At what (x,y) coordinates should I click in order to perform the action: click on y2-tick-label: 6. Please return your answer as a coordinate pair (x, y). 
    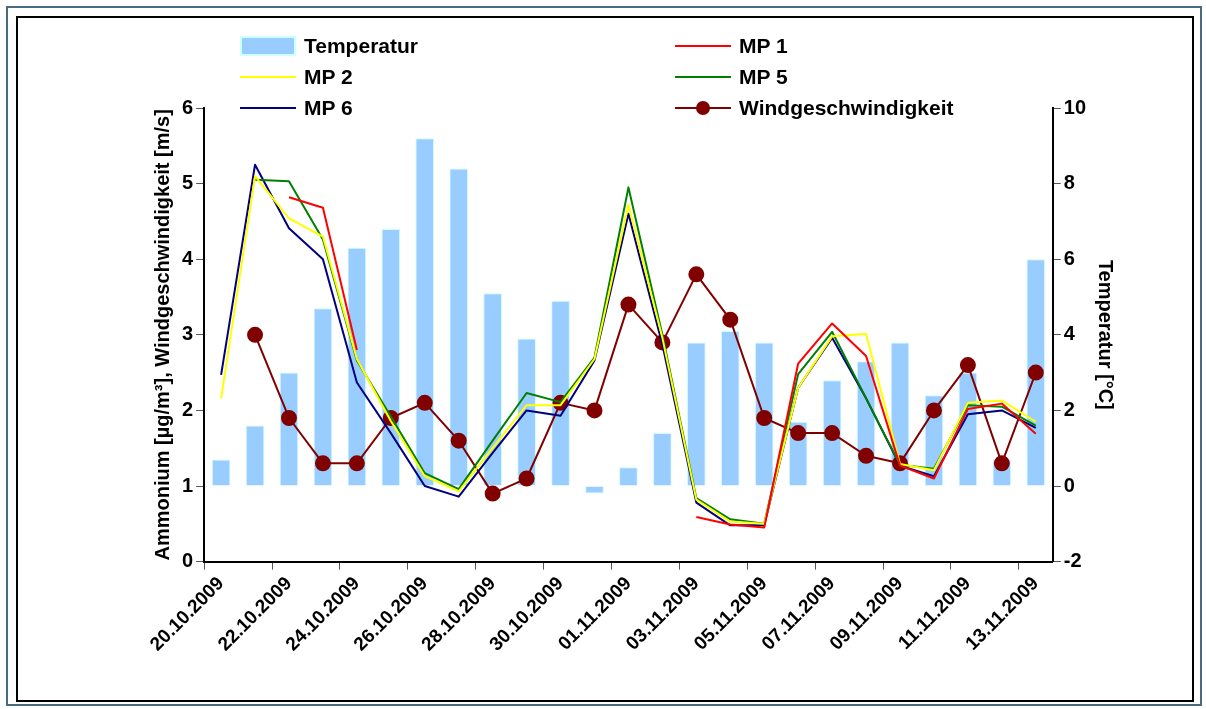
    Looking at the image, I should click on (1069, 257).